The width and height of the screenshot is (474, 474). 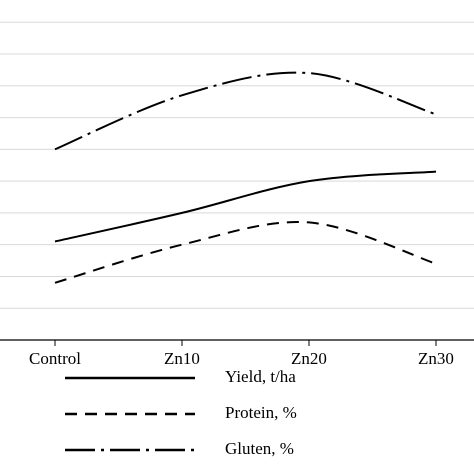 What do you see at coordinates (260, 376) in the screenshot?
I see `legend-label: Yield, t/ha` at bounding box center [260, 376].